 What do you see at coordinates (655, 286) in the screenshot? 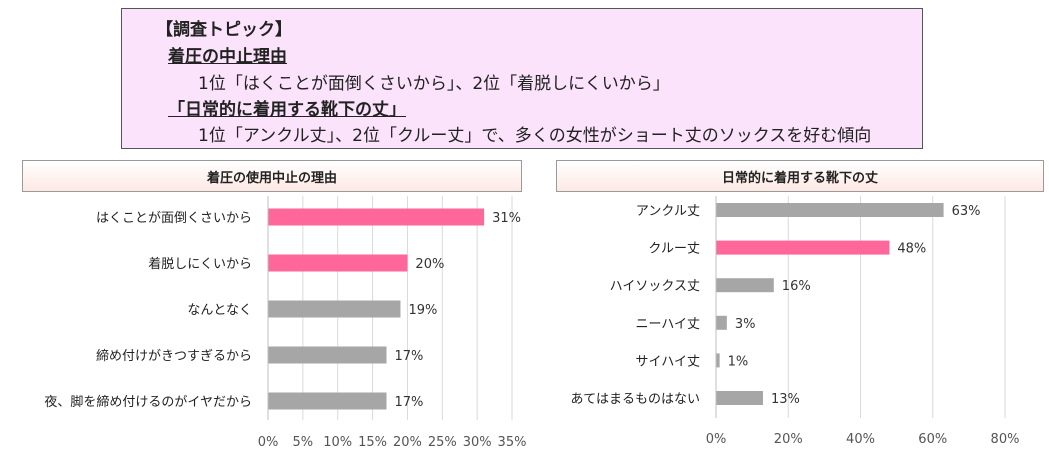
I see `right-category-label: ハイソックス丈` at bounding box center [655, 286].